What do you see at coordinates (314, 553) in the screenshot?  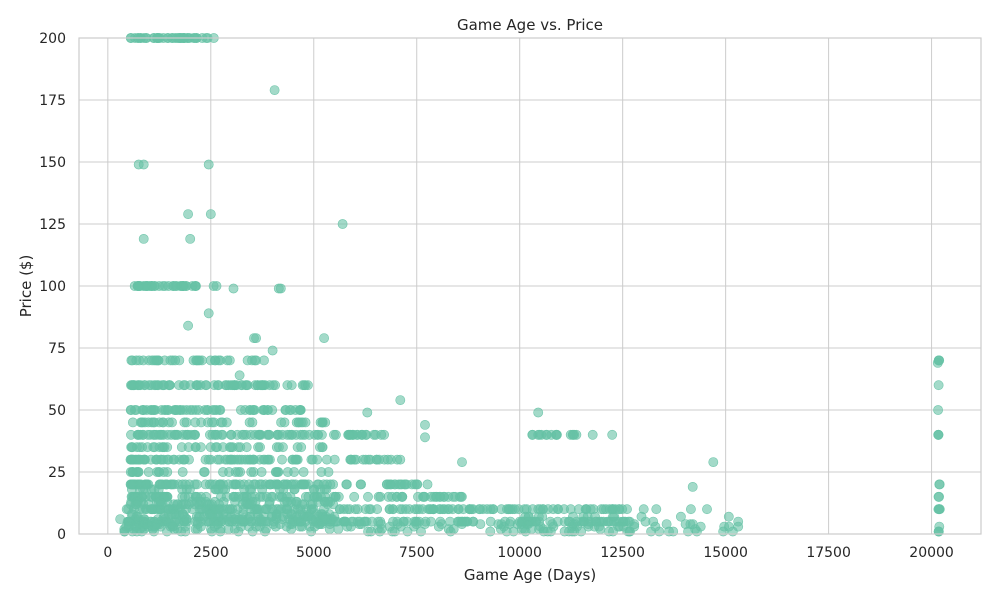 I see `x-tick-label: 5000` at bounding box center [314, 553].